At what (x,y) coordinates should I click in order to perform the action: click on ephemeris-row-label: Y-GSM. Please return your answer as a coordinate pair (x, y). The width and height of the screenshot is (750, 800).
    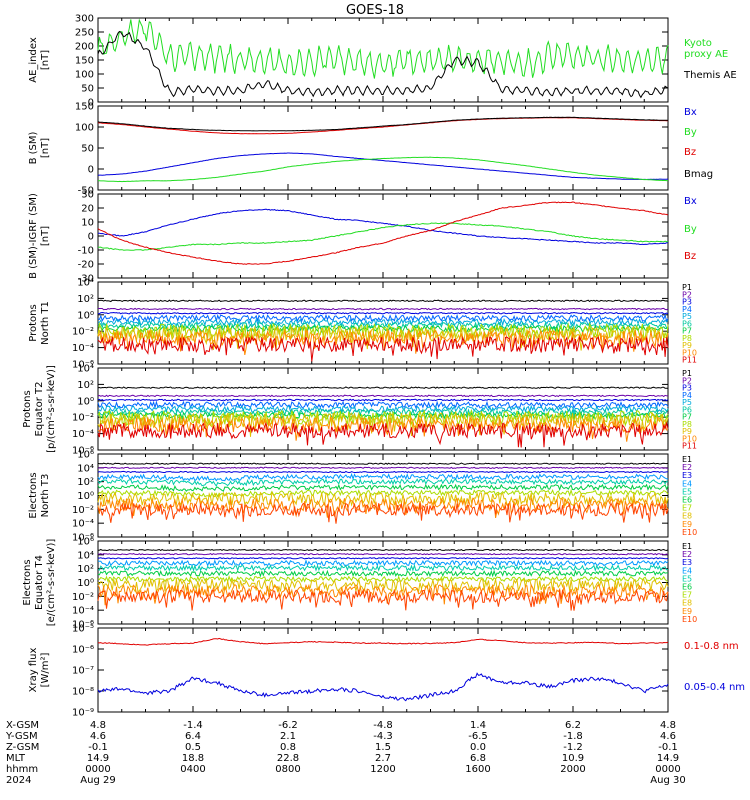
    Looking at the image, I should click on (21, 736).